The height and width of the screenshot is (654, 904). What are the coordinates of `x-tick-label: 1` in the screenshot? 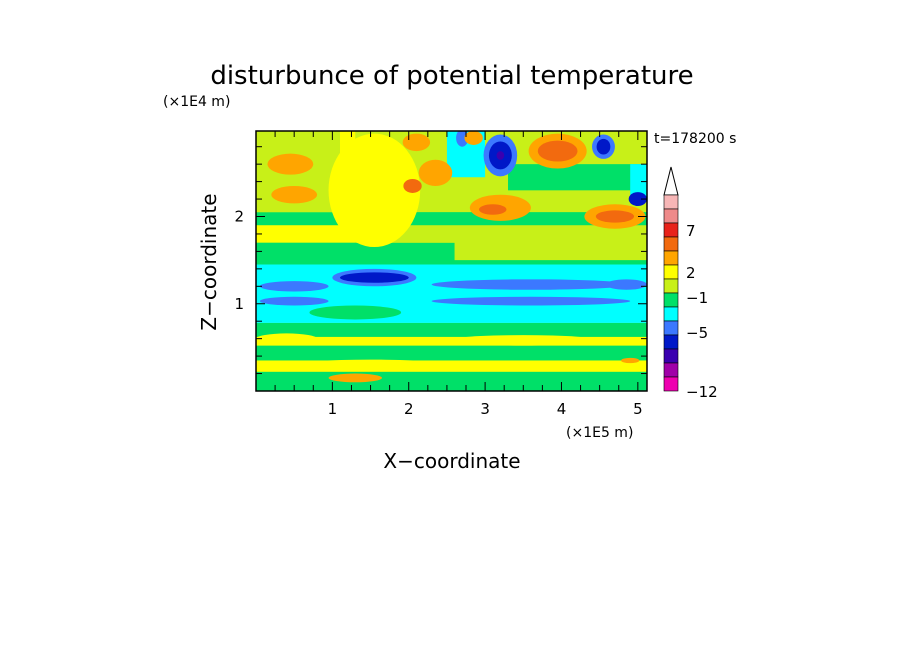 It's located at (333, 409).